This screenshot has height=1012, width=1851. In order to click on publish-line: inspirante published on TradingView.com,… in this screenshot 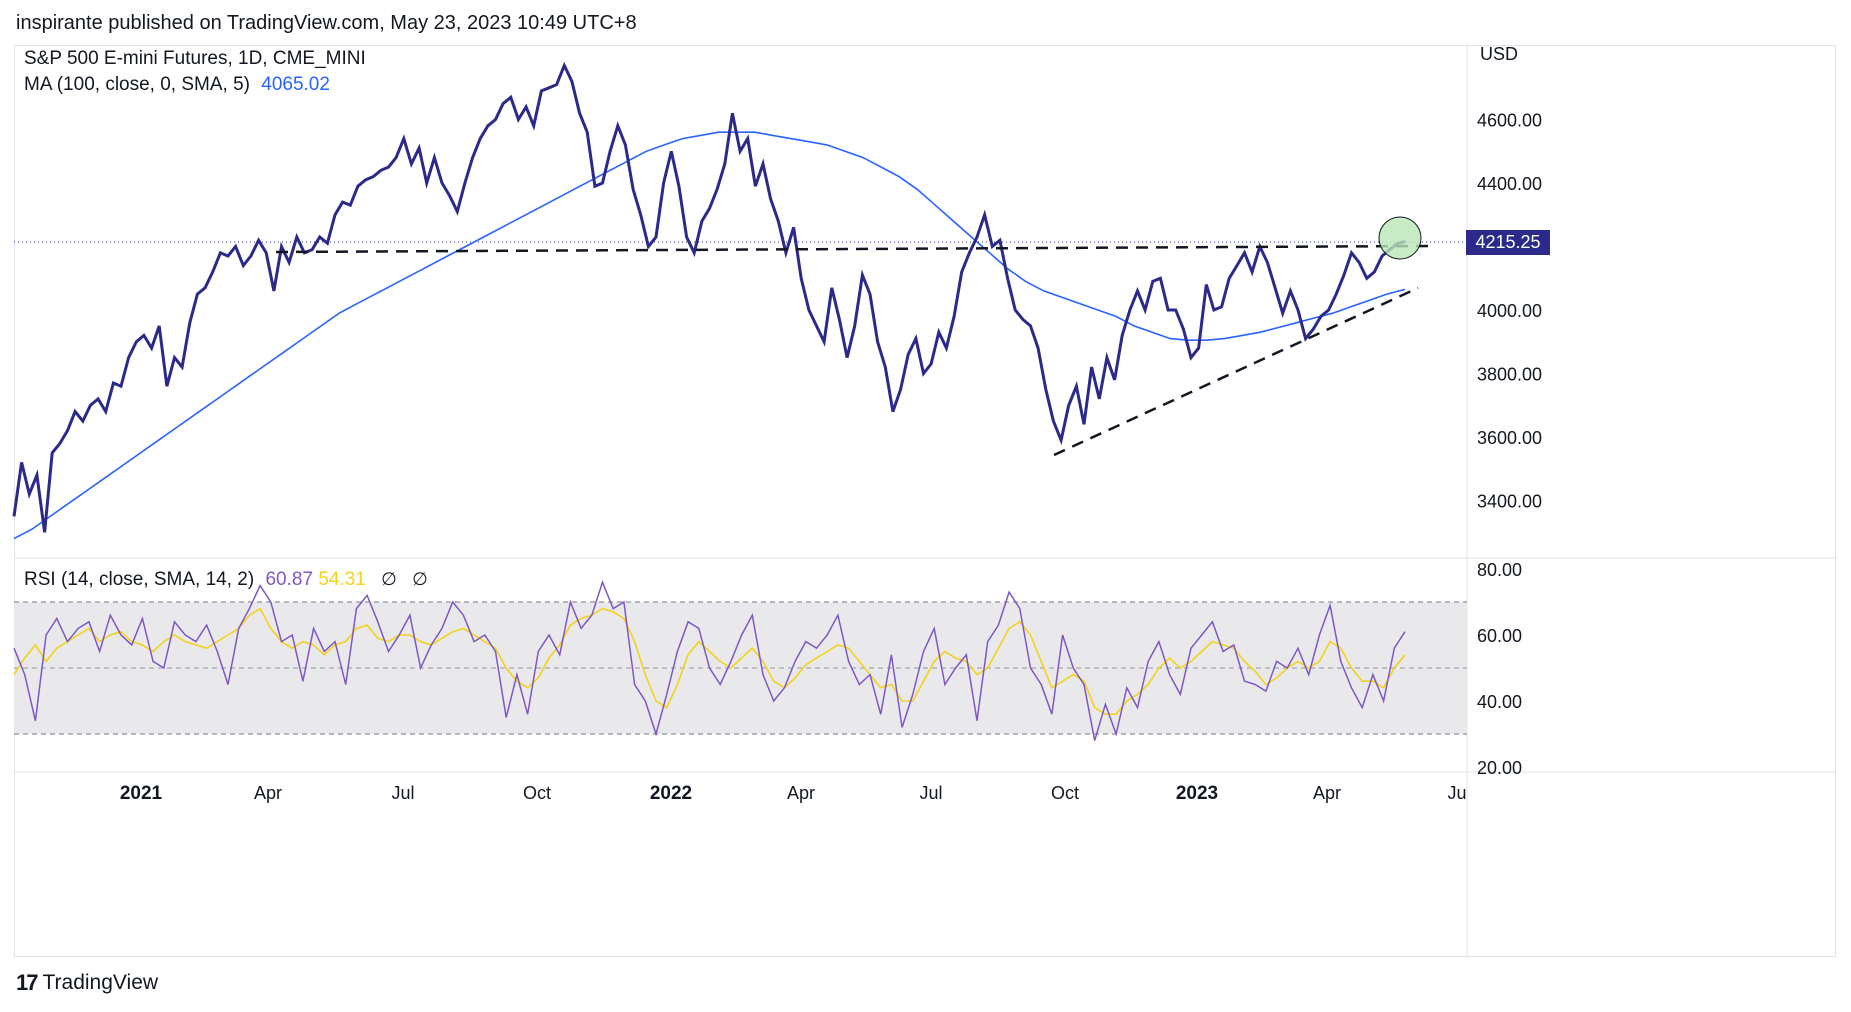, I will do `click(326, 23)`.